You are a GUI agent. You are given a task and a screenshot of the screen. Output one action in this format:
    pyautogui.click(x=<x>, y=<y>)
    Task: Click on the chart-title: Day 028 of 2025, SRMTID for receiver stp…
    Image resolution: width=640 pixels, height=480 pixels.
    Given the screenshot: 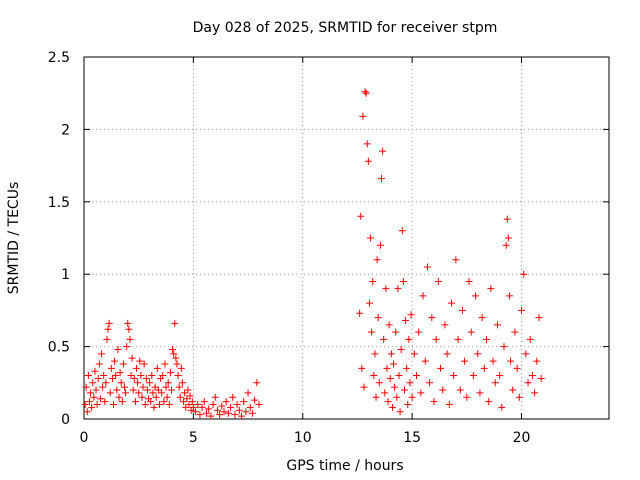 What is the action you would take?
    pyautogui.click(x=345, y=28)
    